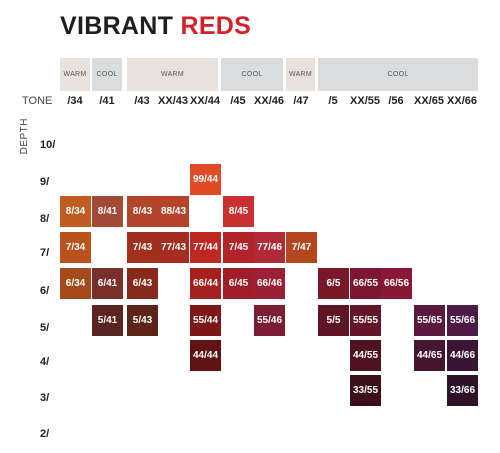 This screenshot has height=453, width=500. I want to click on color-swatch: 66/56, so click(396, 283).